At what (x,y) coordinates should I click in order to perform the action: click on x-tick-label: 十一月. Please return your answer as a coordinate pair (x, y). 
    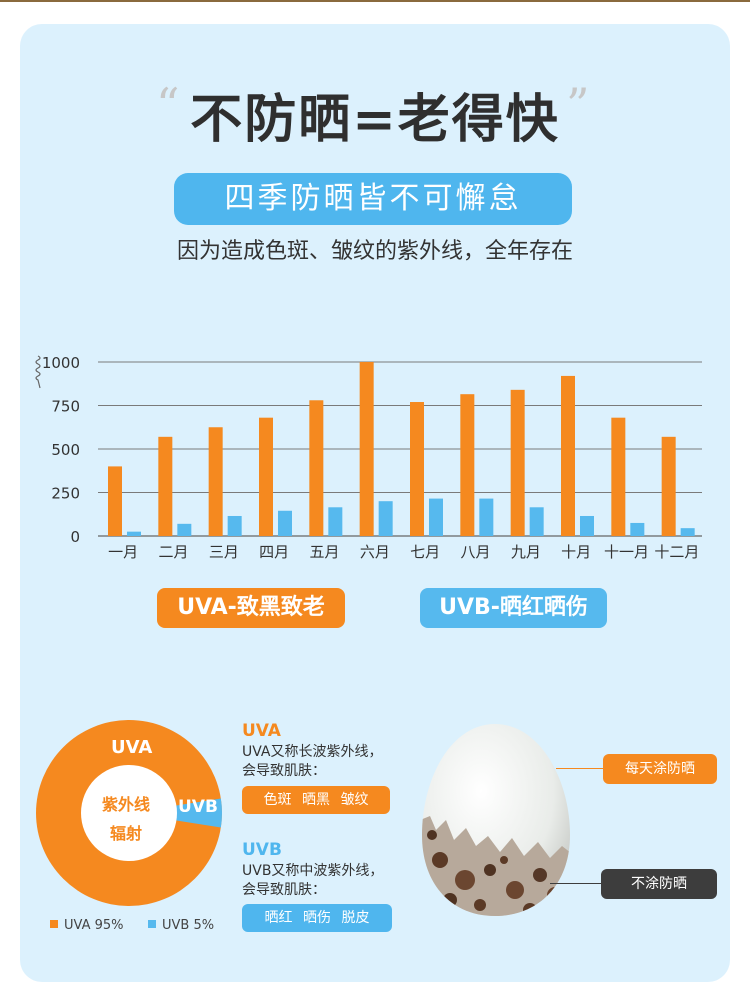
    Looking at the image, I should click on (626, 552).